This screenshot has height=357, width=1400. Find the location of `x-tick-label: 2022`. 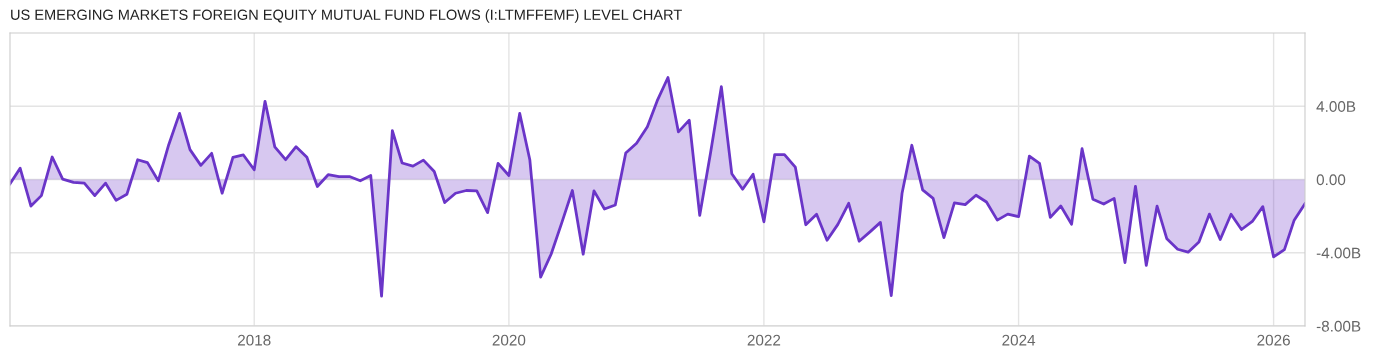

x-tick-label: 2022 is located at coordinates (764, 340).